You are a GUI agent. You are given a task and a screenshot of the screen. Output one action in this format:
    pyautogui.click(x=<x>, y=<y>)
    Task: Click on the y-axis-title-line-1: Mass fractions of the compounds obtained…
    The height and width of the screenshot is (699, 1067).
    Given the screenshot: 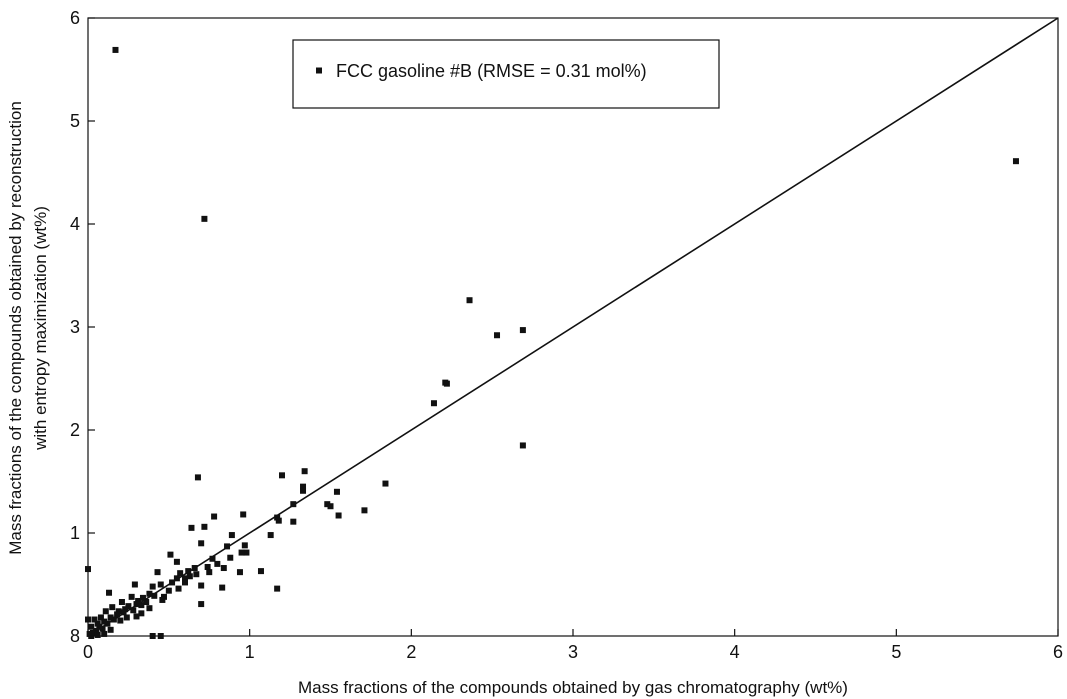 What is the action you would take?
    pyautogui.click(x=15, y=328)
    